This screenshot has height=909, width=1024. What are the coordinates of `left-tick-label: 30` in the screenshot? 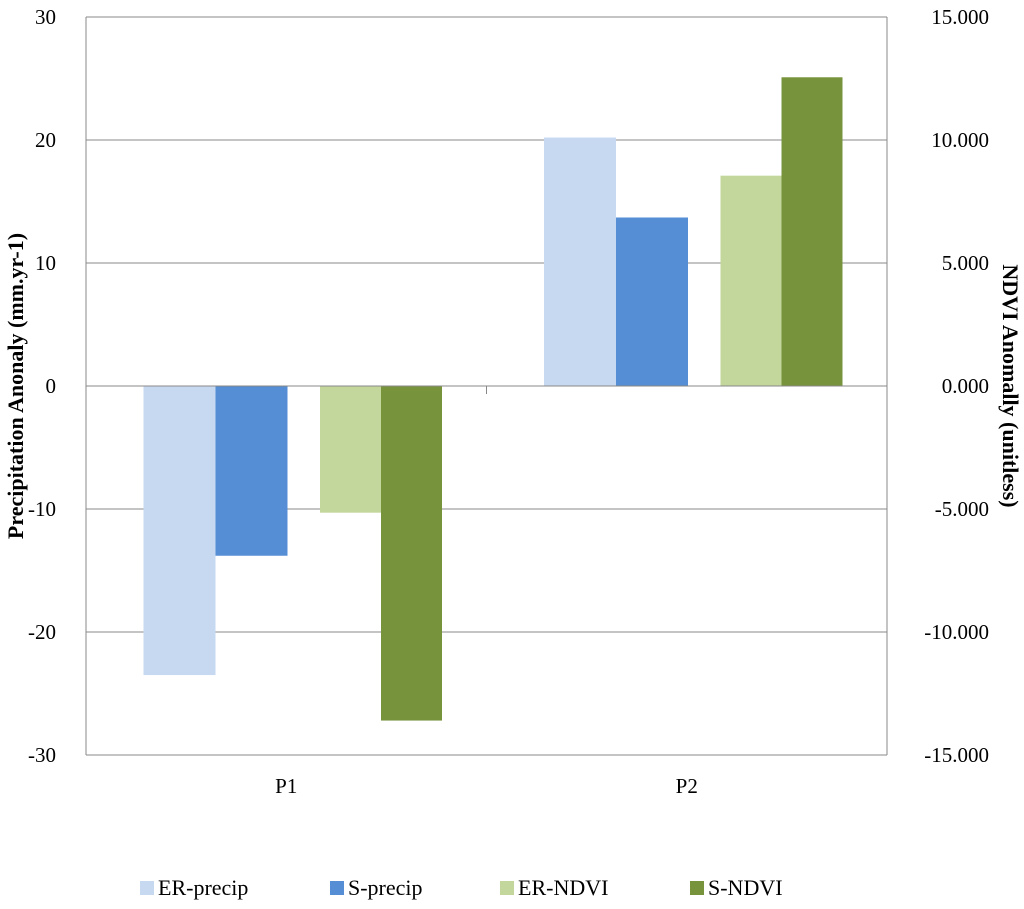 It's located at (45, 17).